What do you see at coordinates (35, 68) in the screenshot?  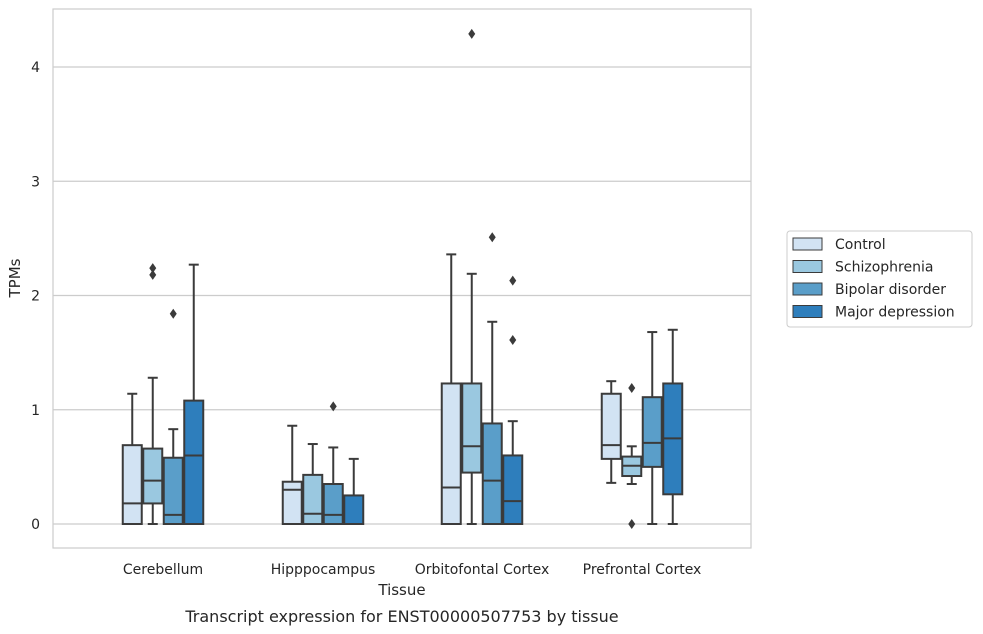 I see `y-tick-label: 4` at bounding box center [35, 68].